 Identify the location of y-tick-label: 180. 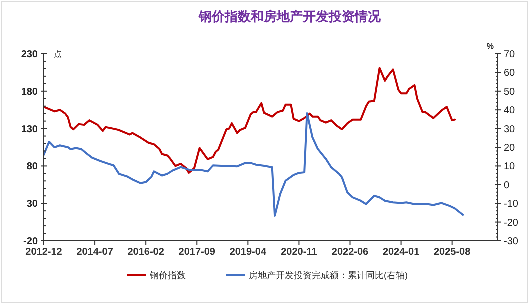
(29, 92).